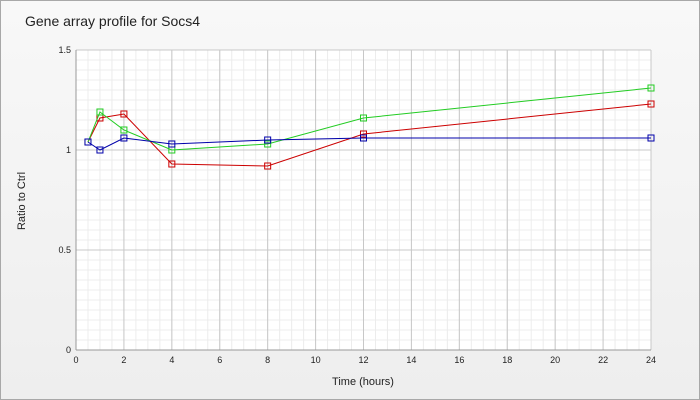 The height and width of the screenshot is (400, 700). What do you see at coordinates (64, 250) in the screenshot?
I see `y-tick-label: 0.5` at bounding box center [64, 250].